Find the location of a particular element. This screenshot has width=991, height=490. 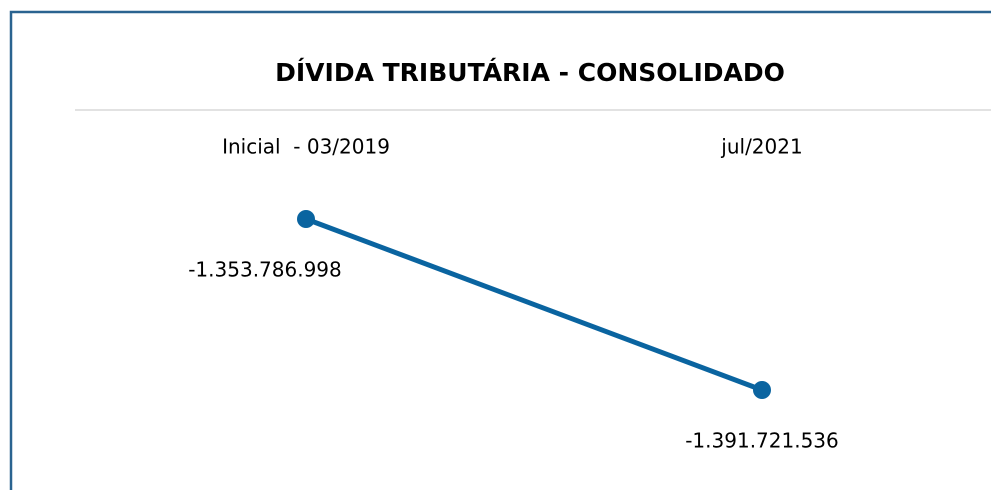

category-label: jul/2021 is located at coordinates (761, 147).